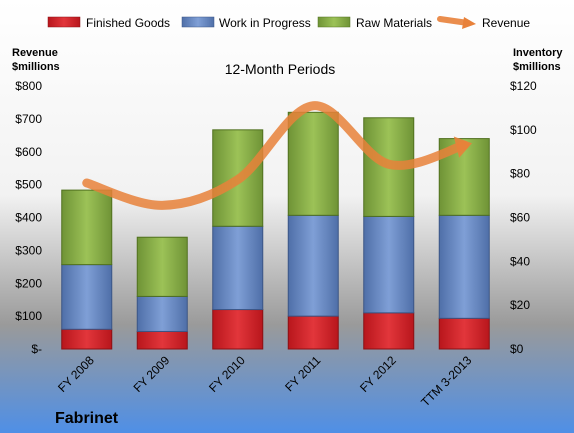  I want to click on revenue-arrowhead, so click(463, 147).